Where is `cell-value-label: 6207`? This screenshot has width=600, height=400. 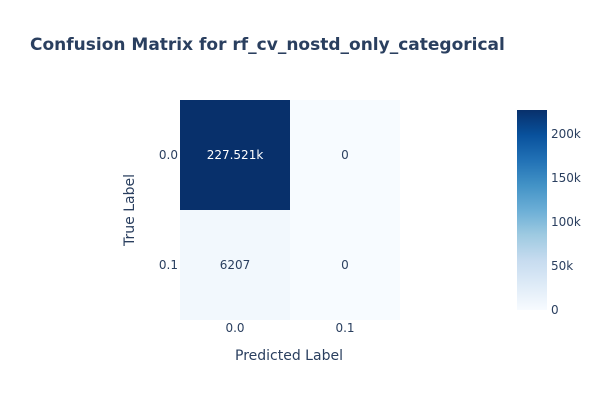
cell-value-label: 6207 is located at coordinates (235, 265).